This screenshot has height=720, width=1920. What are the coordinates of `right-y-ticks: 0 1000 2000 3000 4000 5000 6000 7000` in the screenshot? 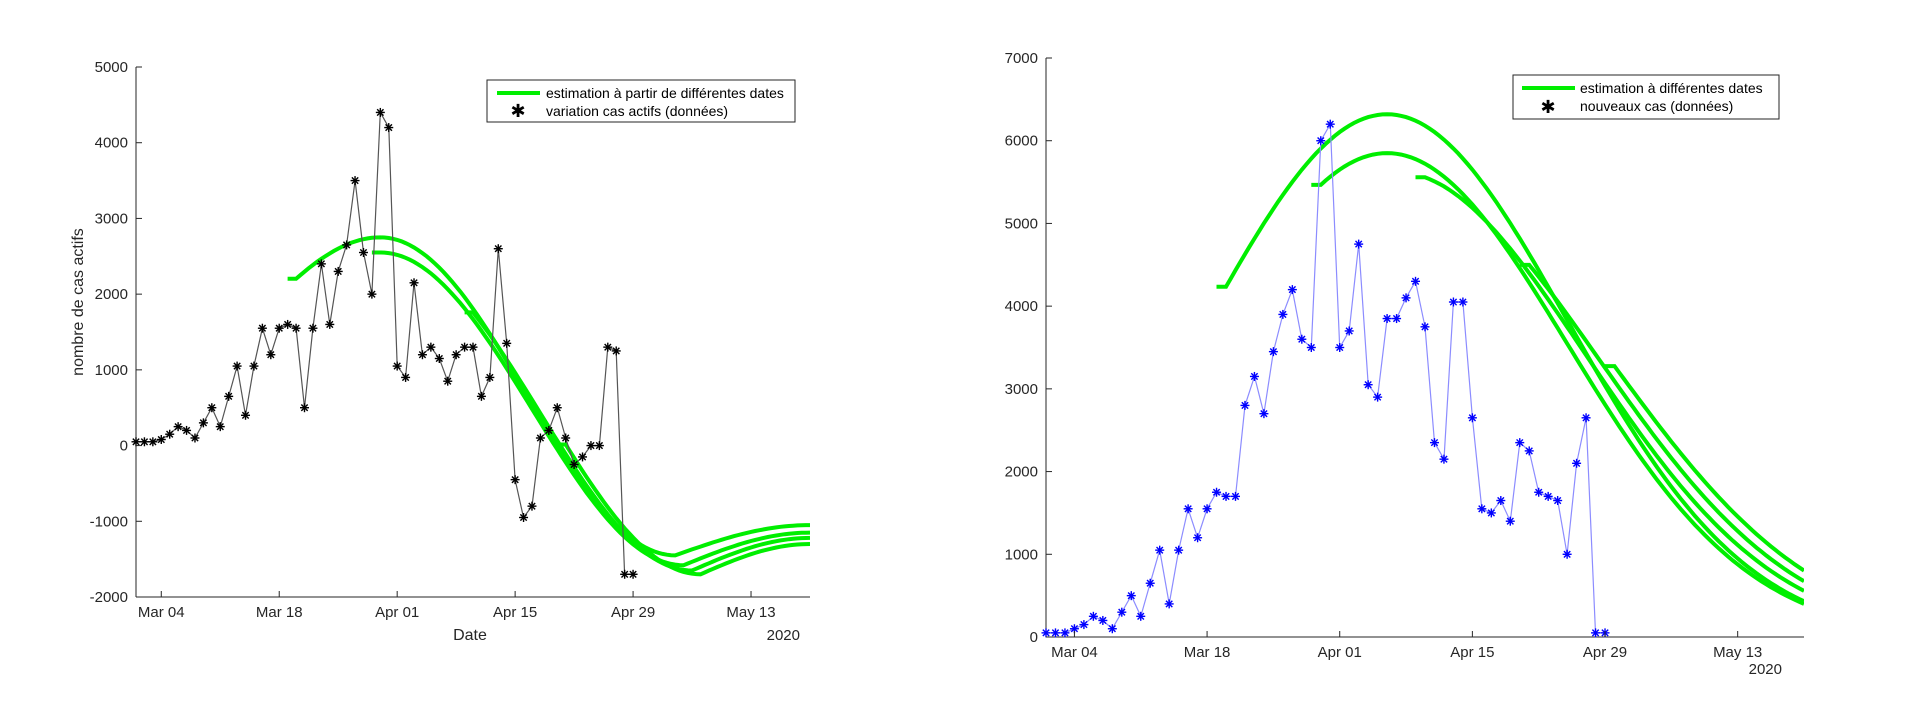 It's located at (1028, 348).